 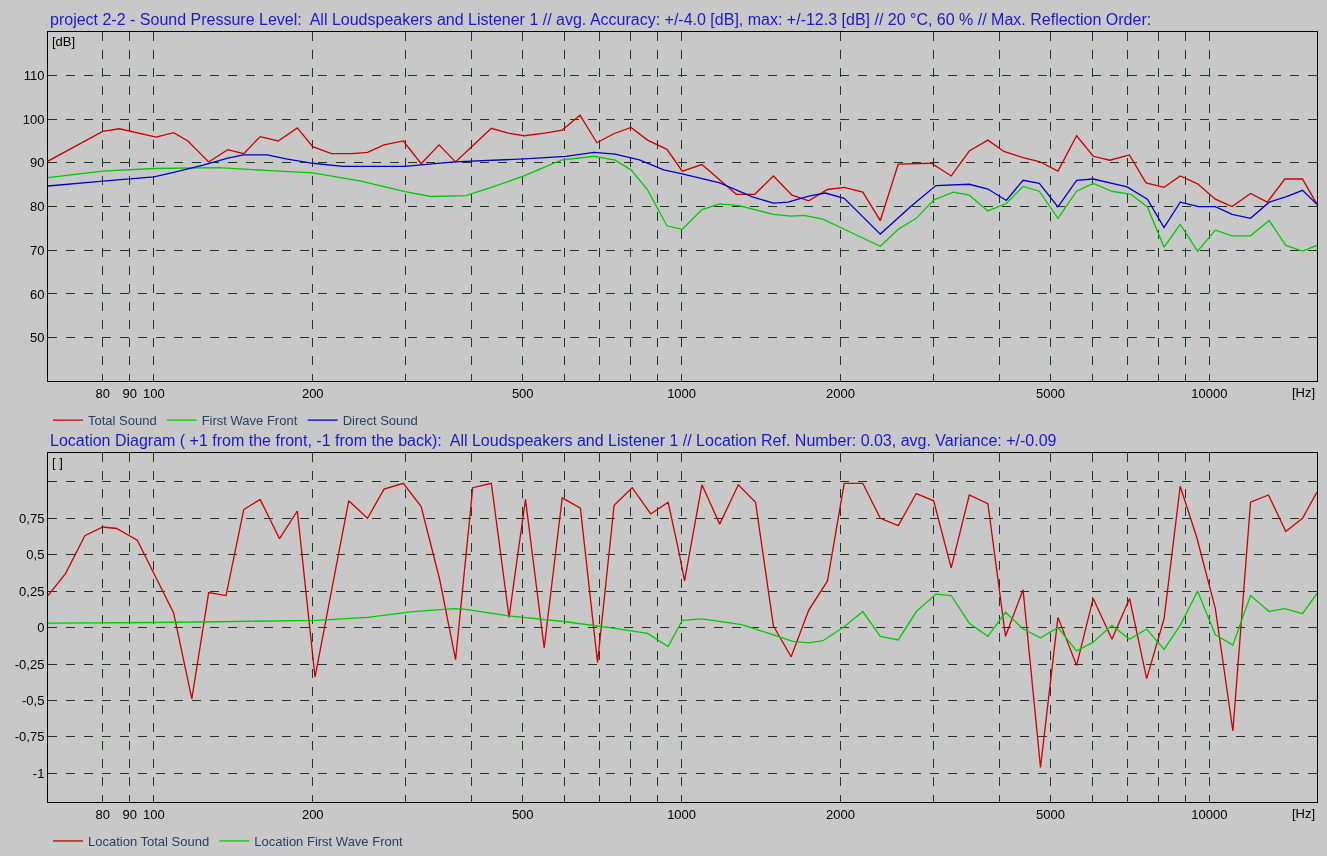 I want to click on chart-title: project 2-2 - Sound Pressure Level: All Loudspeakers and Listener 1 // avg. Accuracy: +/-4.0 [dB], max: +/-12.3 [dB] // 20 °C, 60 % // Max. Reflection Order:, so click(x=601, y=19).